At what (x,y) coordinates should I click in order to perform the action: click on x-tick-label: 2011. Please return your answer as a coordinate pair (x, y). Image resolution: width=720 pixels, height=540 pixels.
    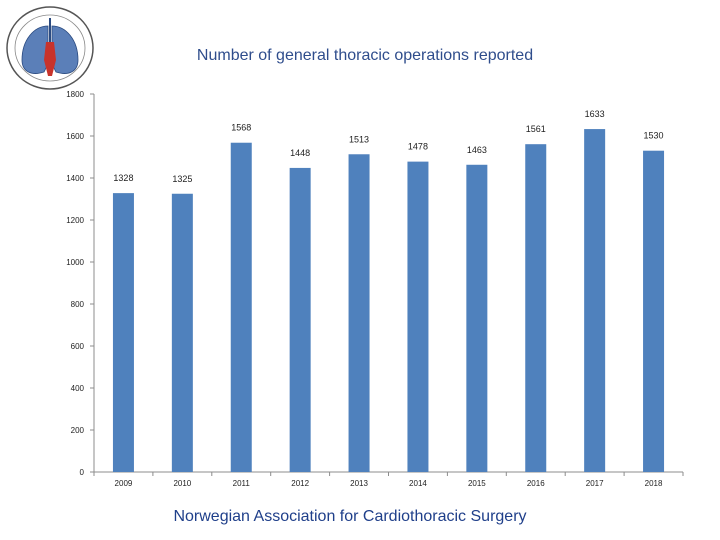
    Looking at the image, I should click on (242, 483).